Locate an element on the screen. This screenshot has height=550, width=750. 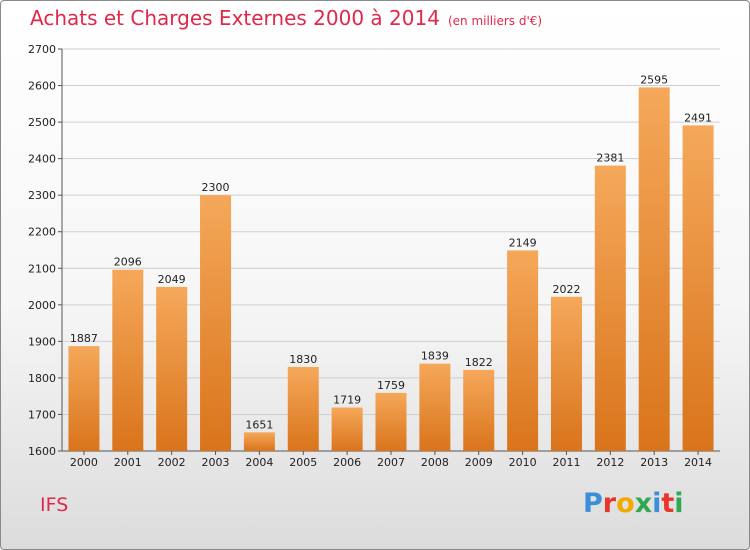
logo-letter: r is located at coordinates (609, 503).